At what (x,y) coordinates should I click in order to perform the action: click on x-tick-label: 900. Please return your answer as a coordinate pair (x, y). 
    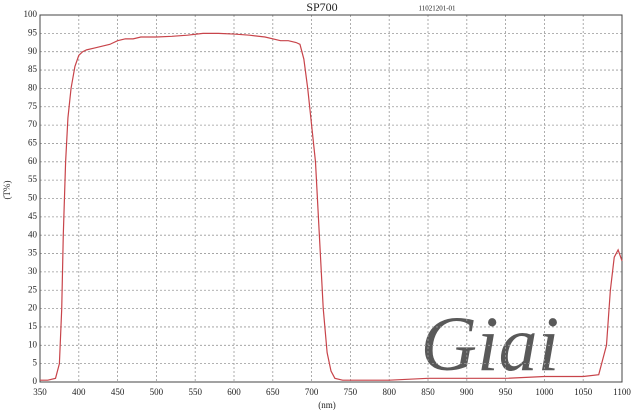
    Looking at the image, I should click on (467, 392).